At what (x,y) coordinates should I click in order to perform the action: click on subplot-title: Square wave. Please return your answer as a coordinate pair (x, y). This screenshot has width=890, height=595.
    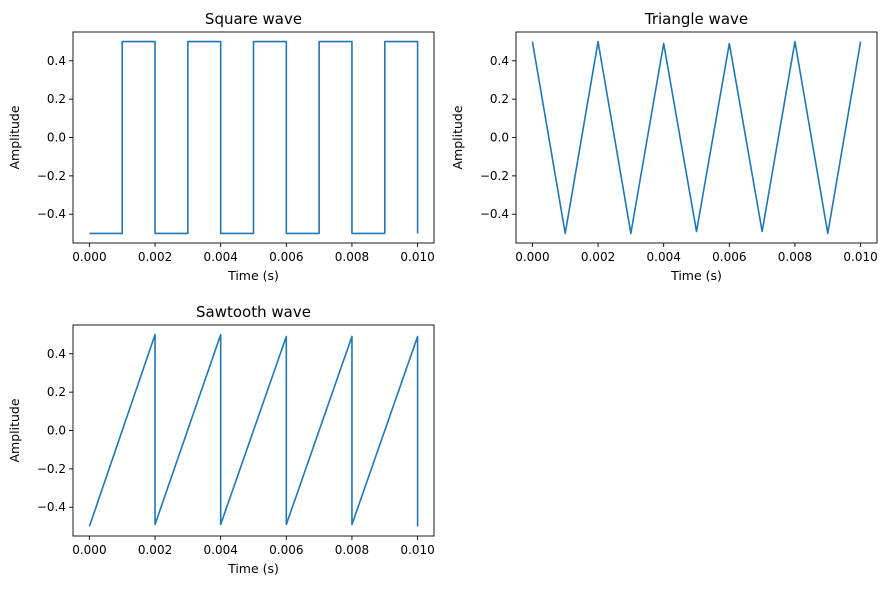
    Looking at the image, I should click on (253, 19).